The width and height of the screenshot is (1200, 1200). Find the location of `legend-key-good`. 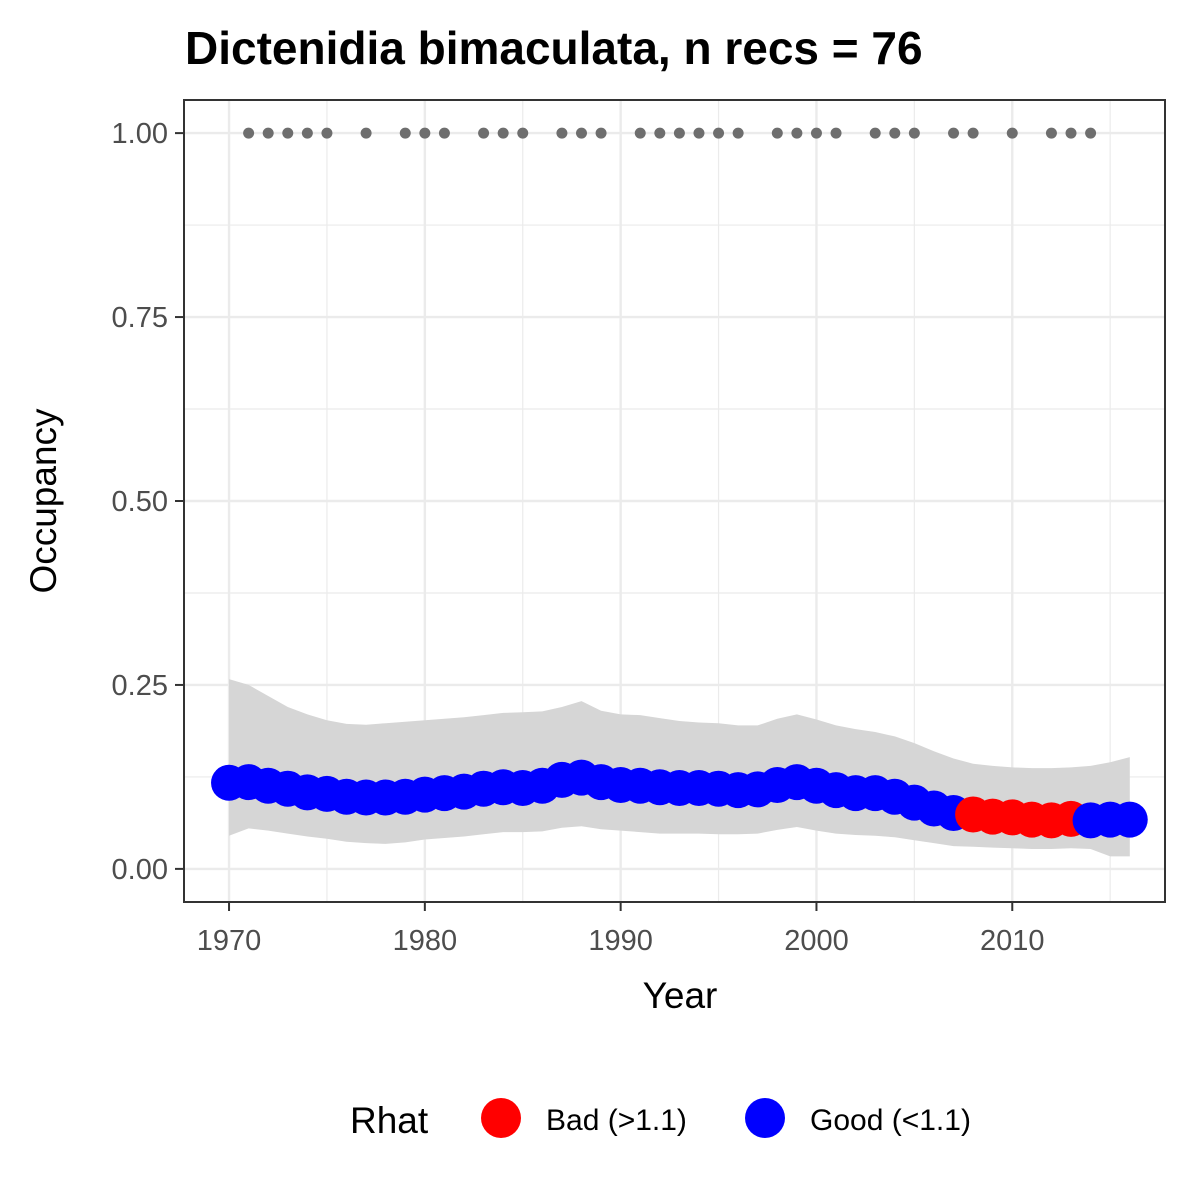

legend-key-good is located at coordinates (765, 1118).